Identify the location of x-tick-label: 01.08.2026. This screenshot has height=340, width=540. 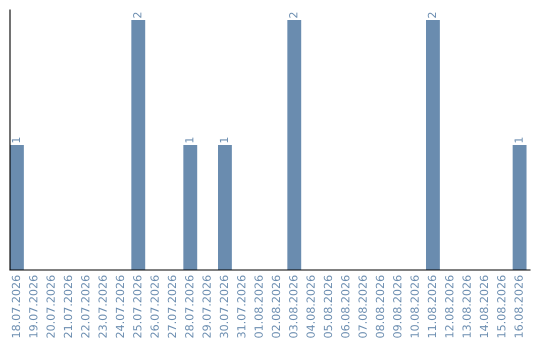
(258, 307).